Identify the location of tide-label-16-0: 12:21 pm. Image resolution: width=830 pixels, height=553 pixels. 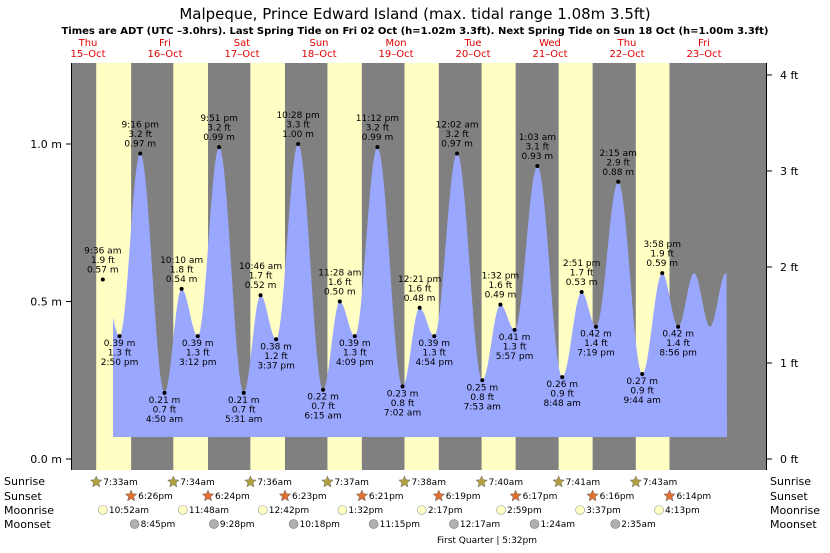
(419, 280).